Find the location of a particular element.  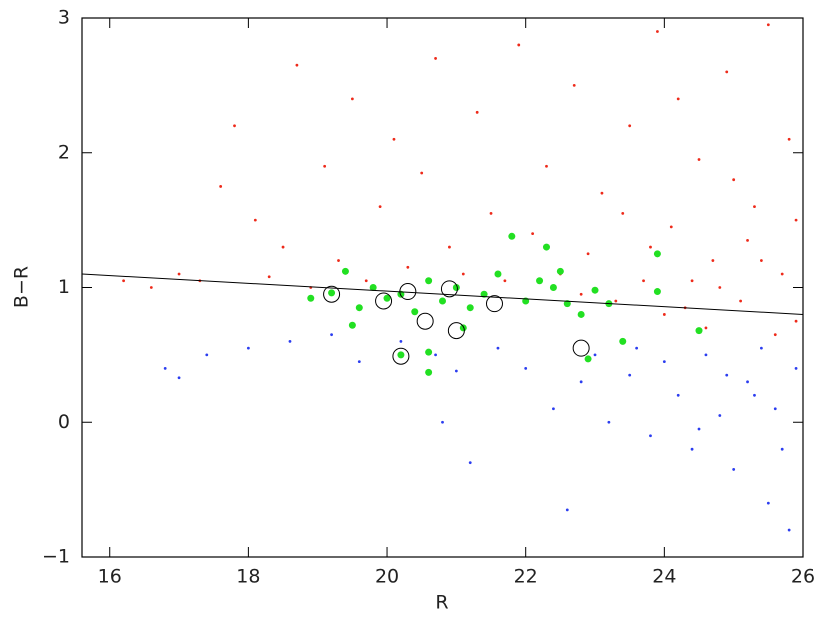

x-tick-label: 18 is located at coordinates (248, 577).